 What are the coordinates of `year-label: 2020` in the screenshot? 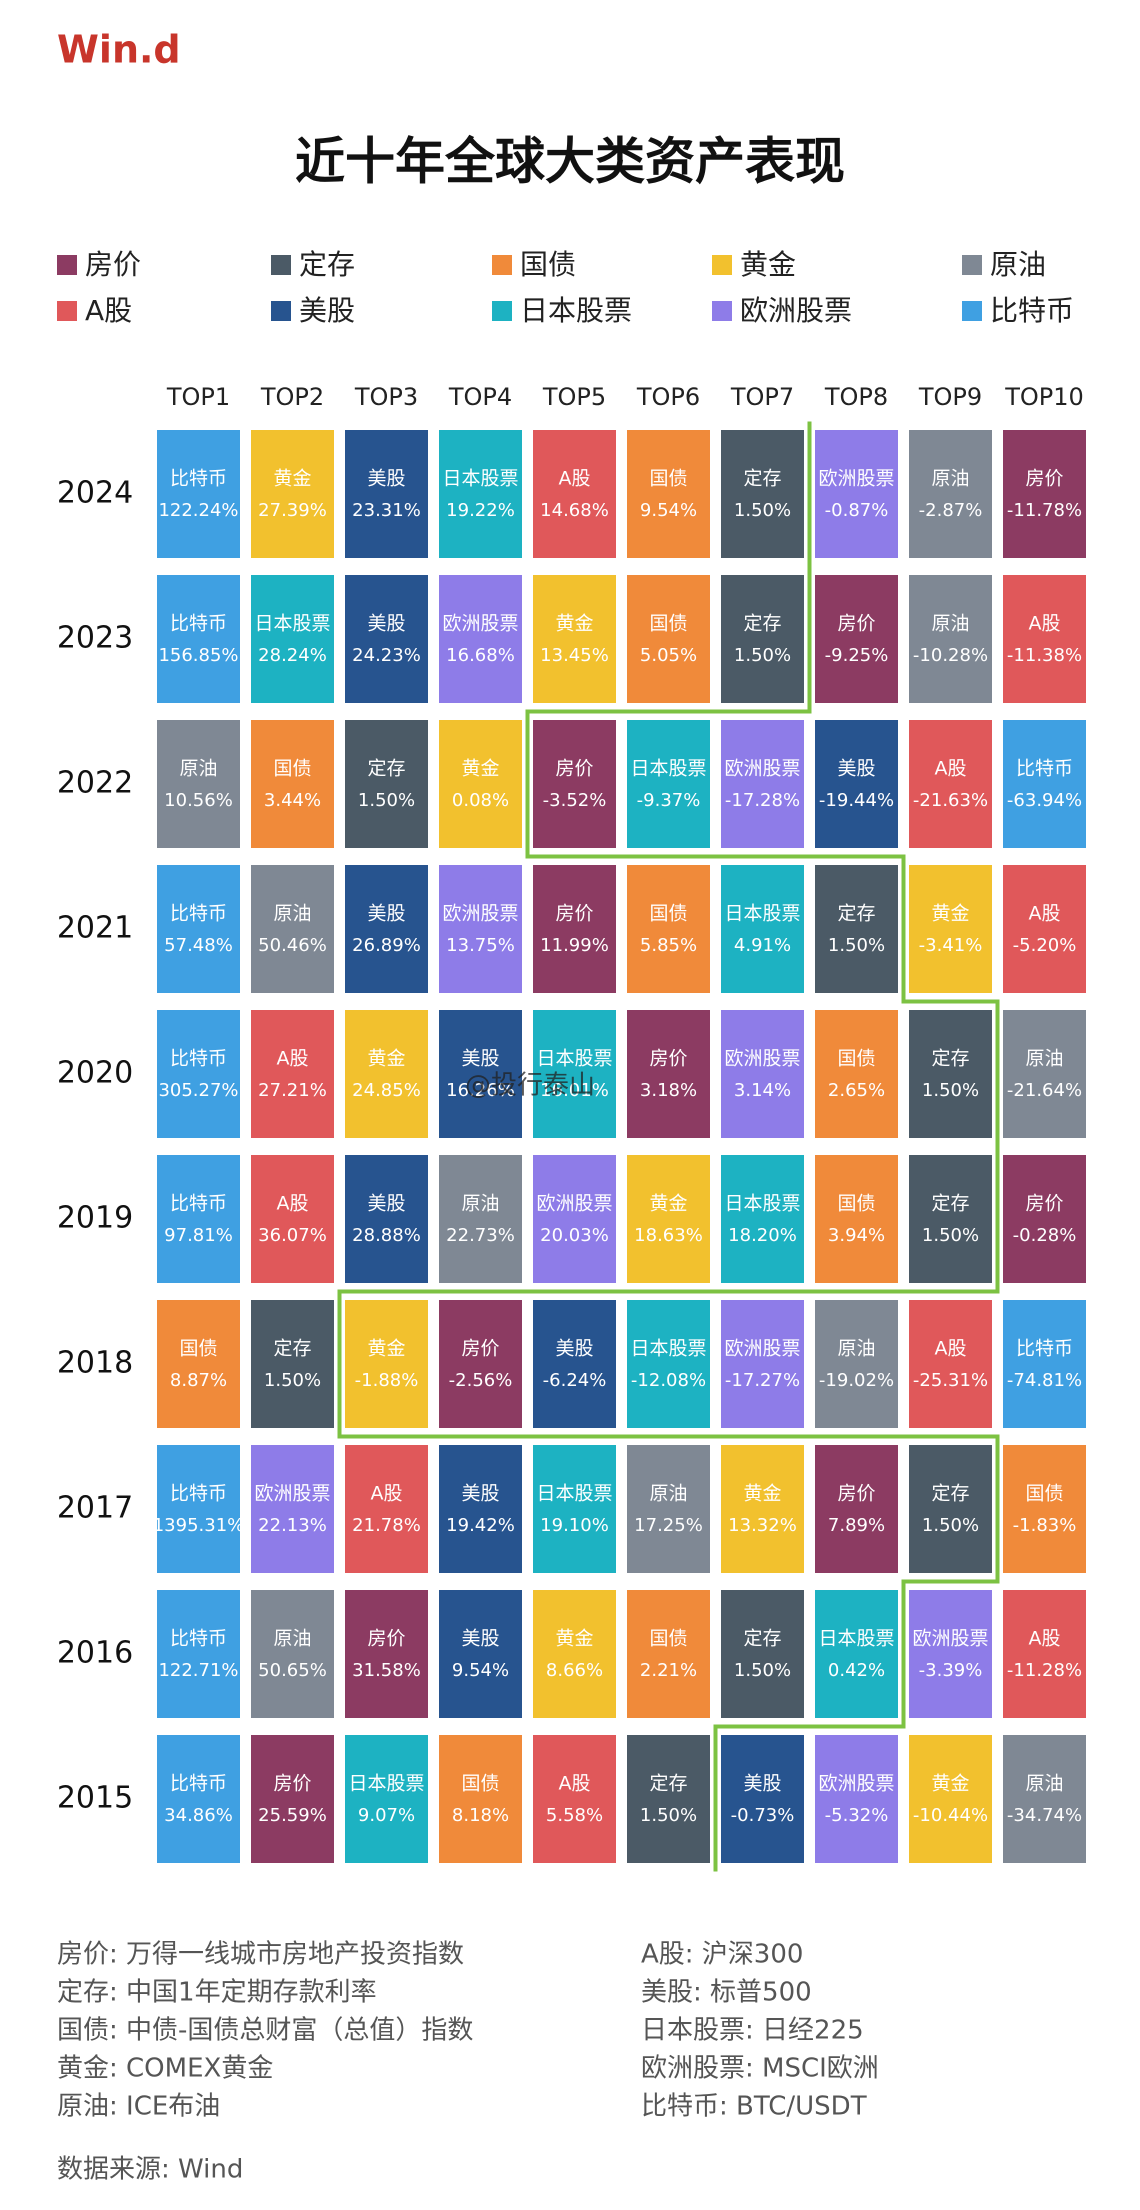 It's located at (95, 1073).